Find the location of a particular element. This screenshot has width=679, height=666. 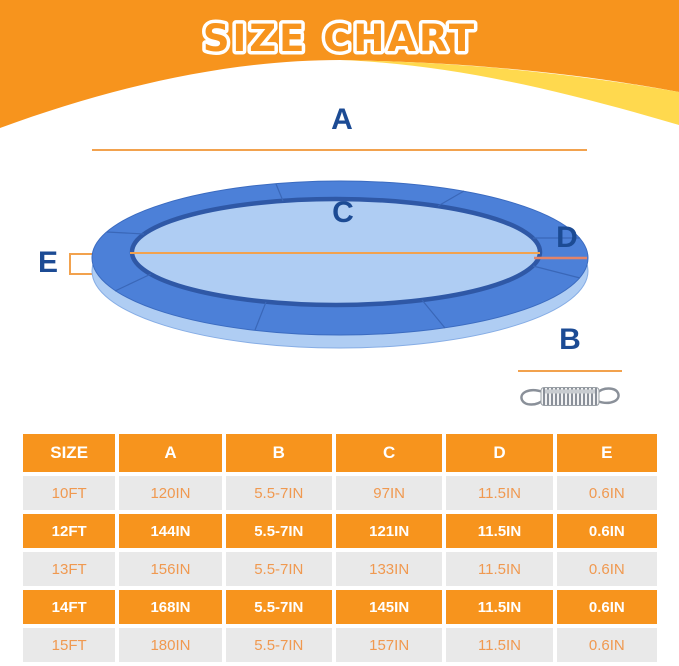

column-header-size: SIZE is located at coordinates (69, 453).